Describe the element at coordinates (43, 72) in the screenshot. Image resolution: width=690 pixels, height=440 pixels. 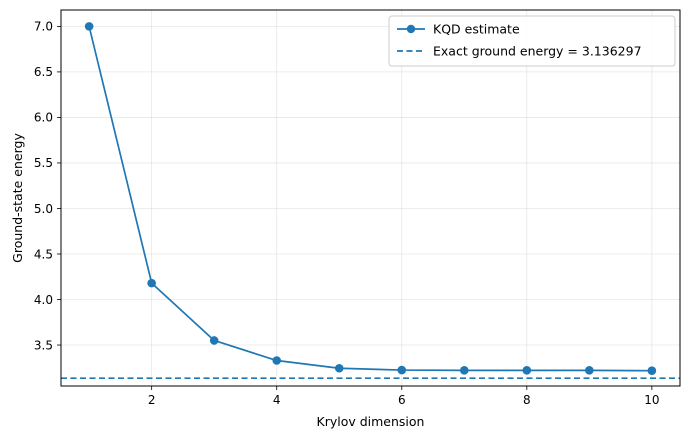
I see `y-tick-label: 6.5` at that location.